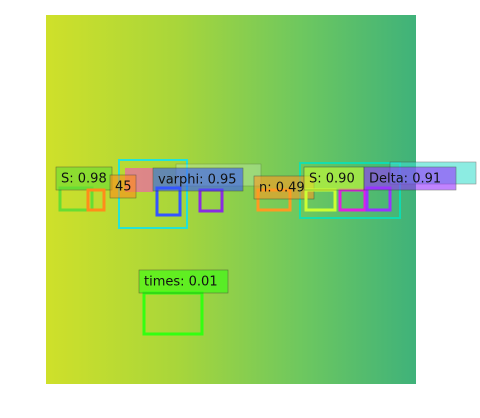  I want to click on detection-box, so click(96, 200).